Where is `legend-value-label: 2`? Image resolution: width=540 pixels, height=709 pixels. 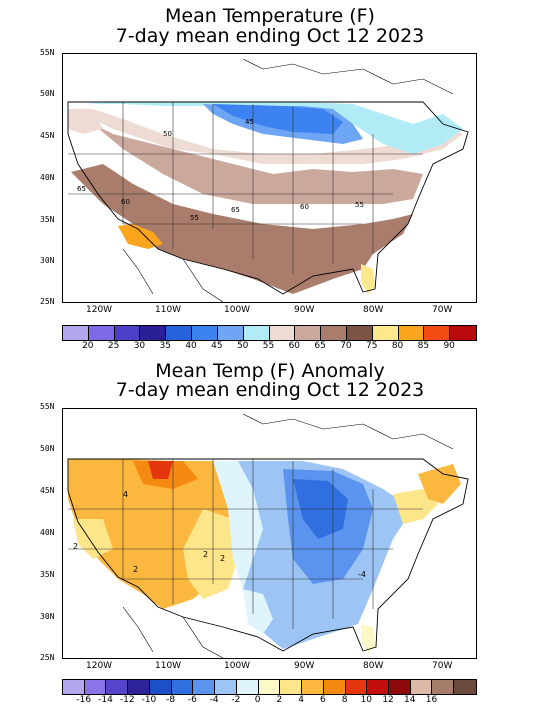 legend-value-label: 2 is located at coordinates (279, 700).